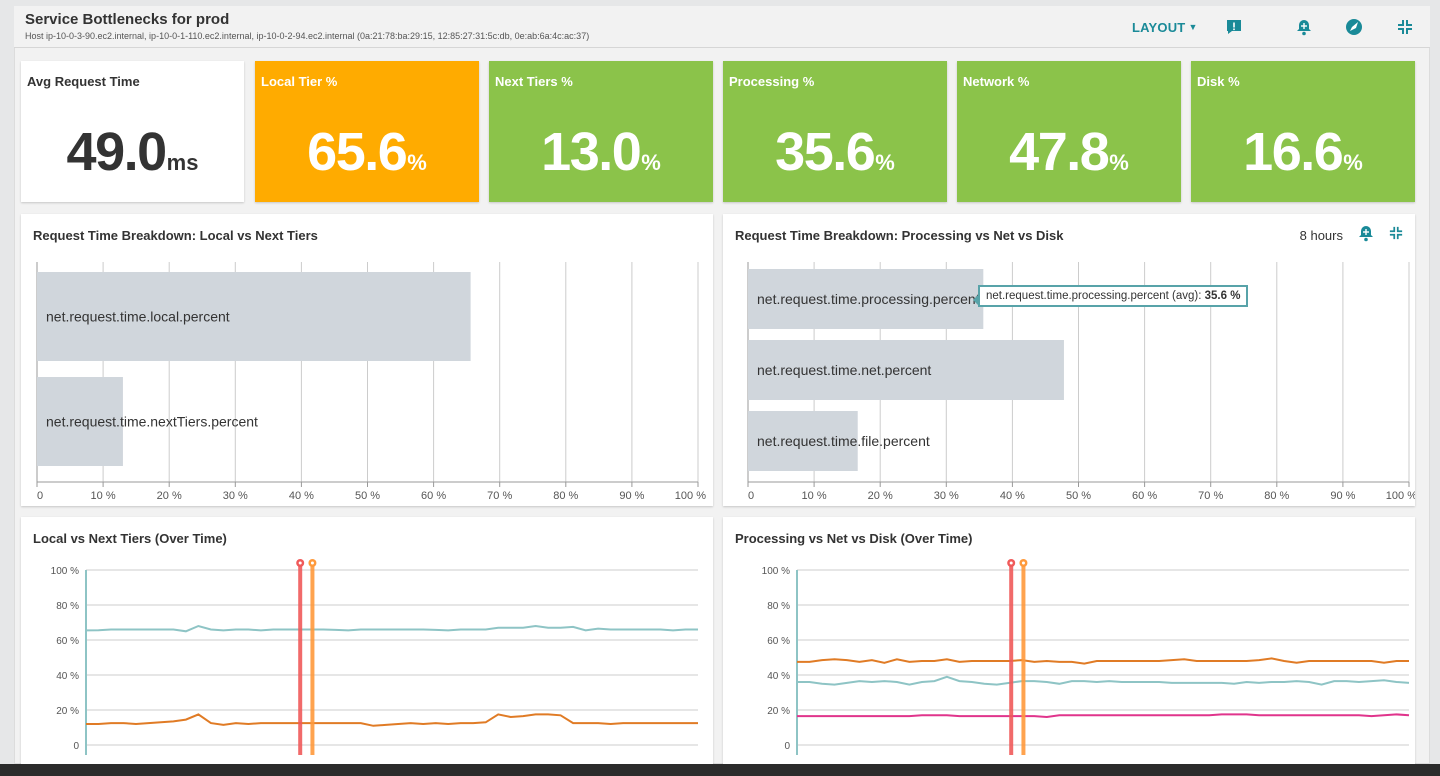 This screenshot has width=1440, height=776. Describe the element at coordinates (844, 370) in the screenshot. I see `bar-label: net.request.time.net.percent` at that location.